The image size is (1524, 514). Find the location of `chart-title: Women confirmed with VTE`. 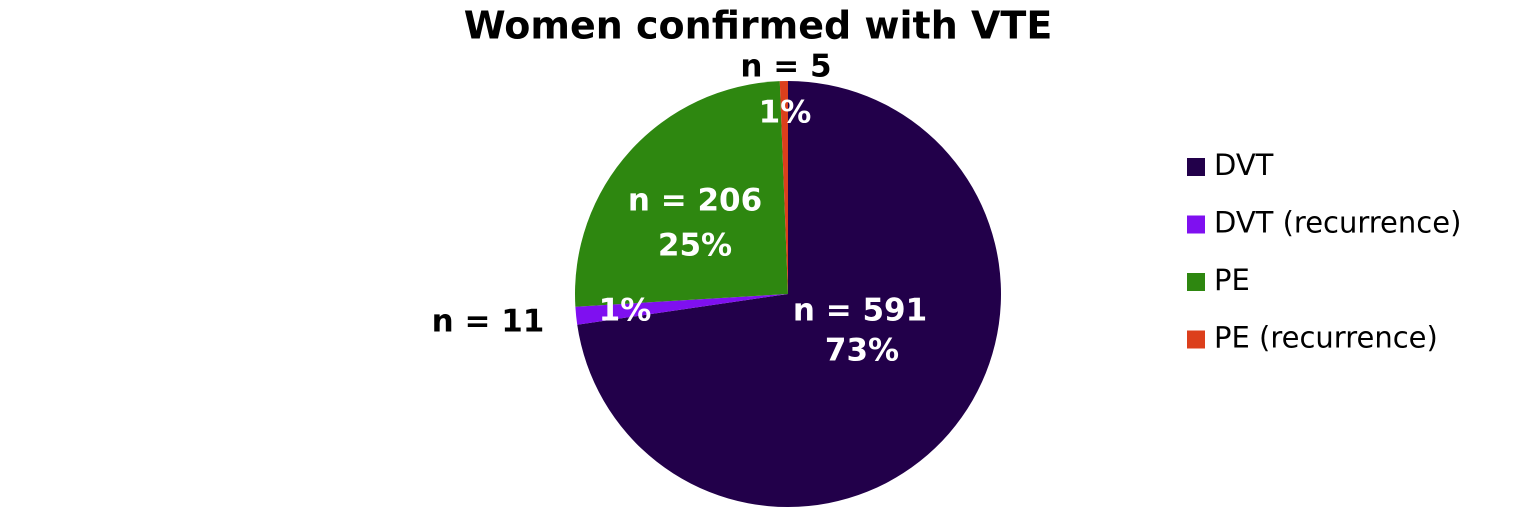

chart-title: Women confirmed with VTE is located at coordinates (758, 26).